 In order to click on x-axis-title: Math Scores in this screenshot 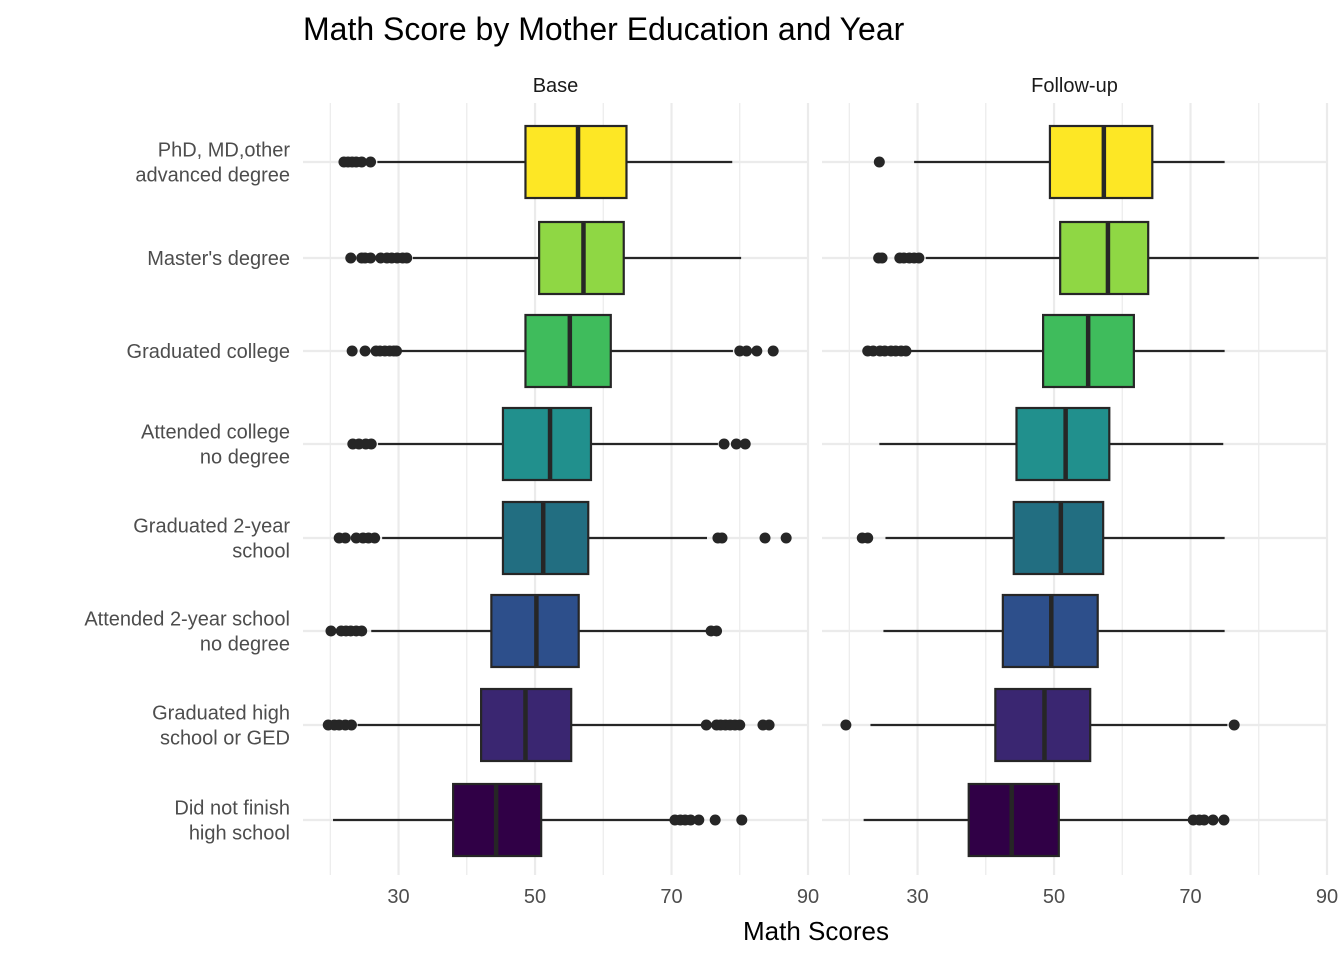, I will do `click(816, 931)`.